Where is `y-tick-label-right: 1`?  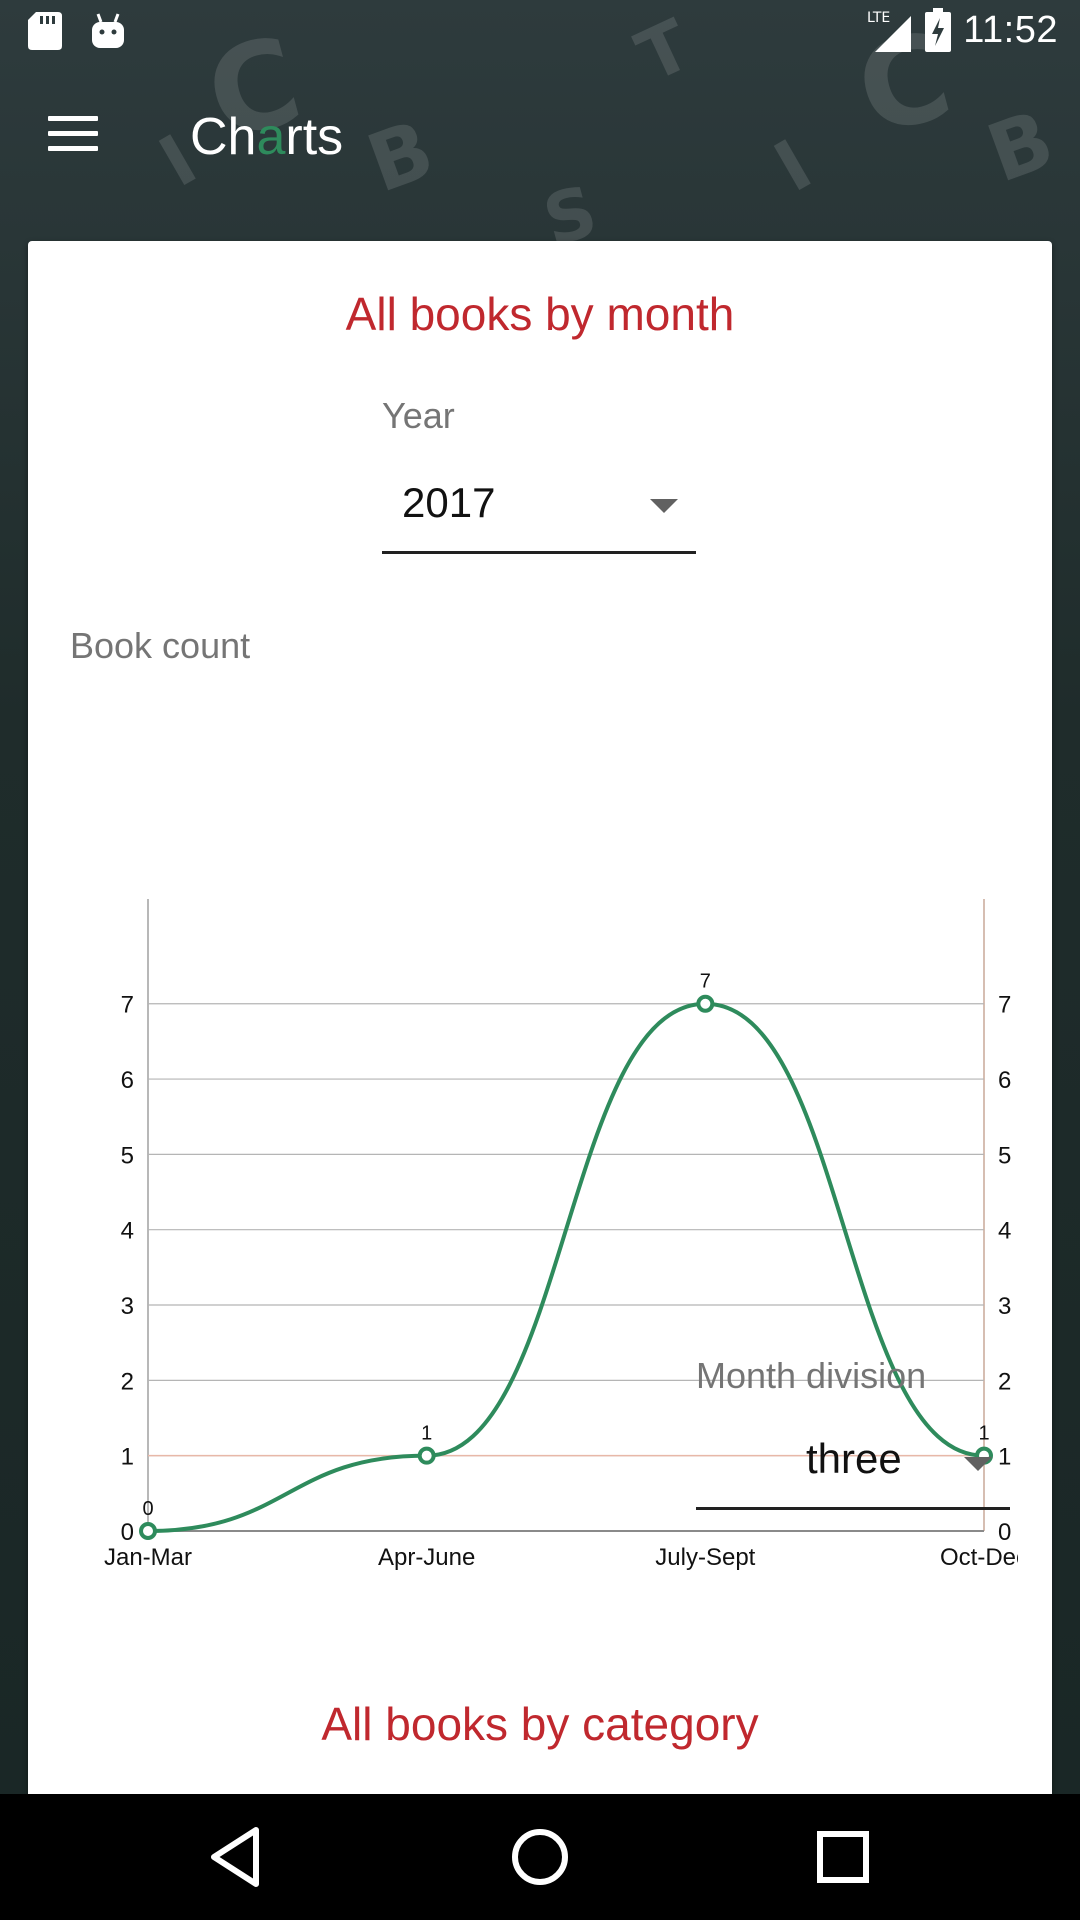 y-tick-label-right: 1 is located at coordinates (1004, 1457).